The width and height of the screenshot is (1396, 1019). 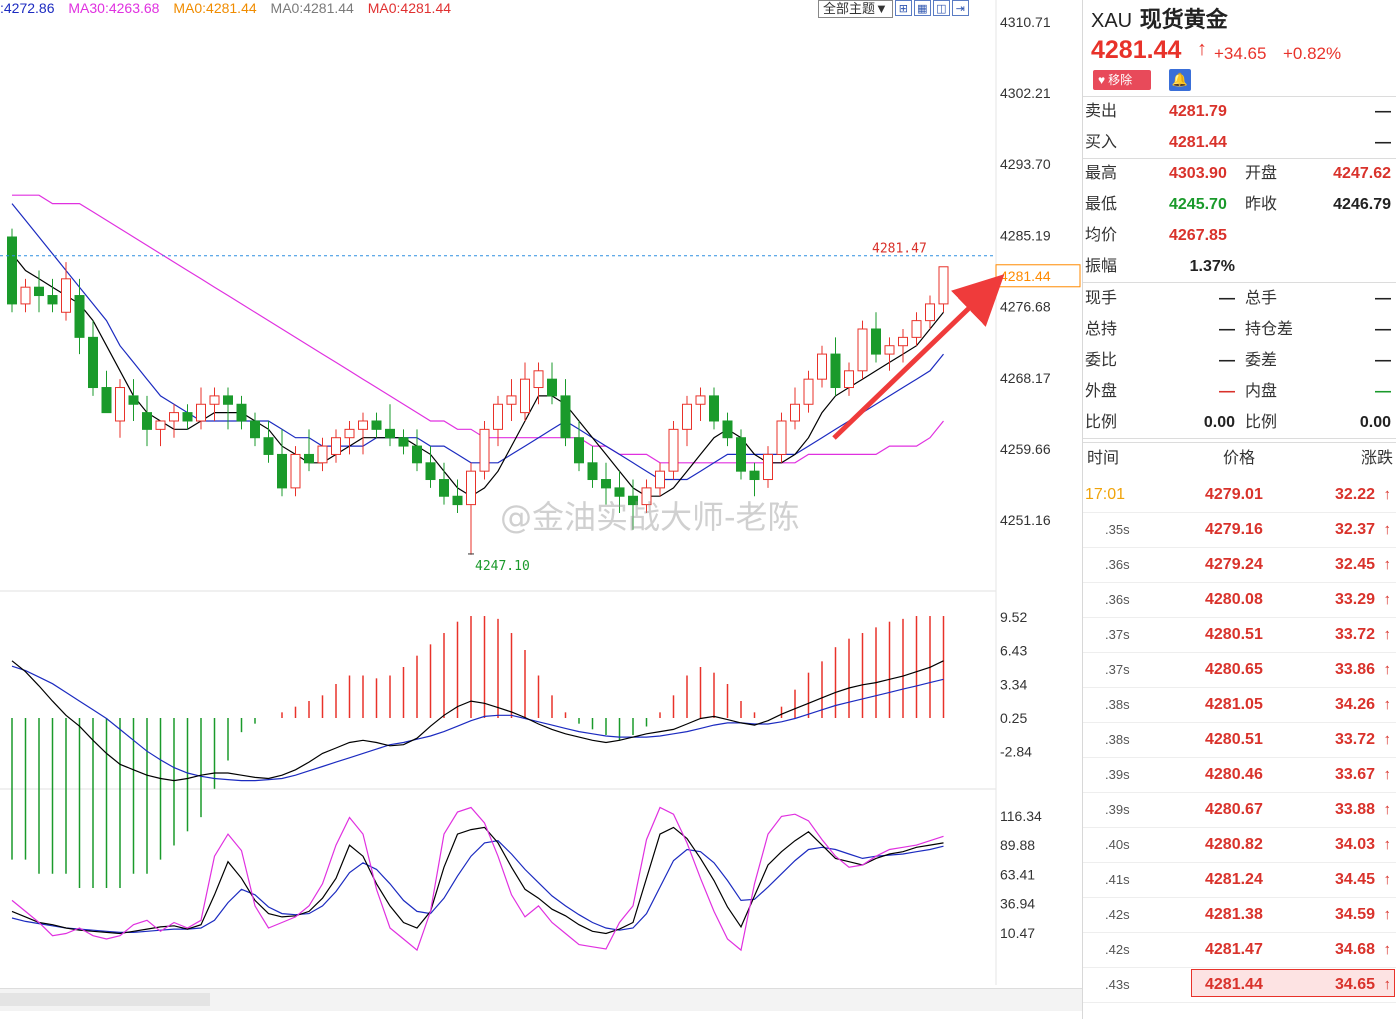 I want to click on kdj-axis-tick: 89.88, so click(x=1017, y=845).